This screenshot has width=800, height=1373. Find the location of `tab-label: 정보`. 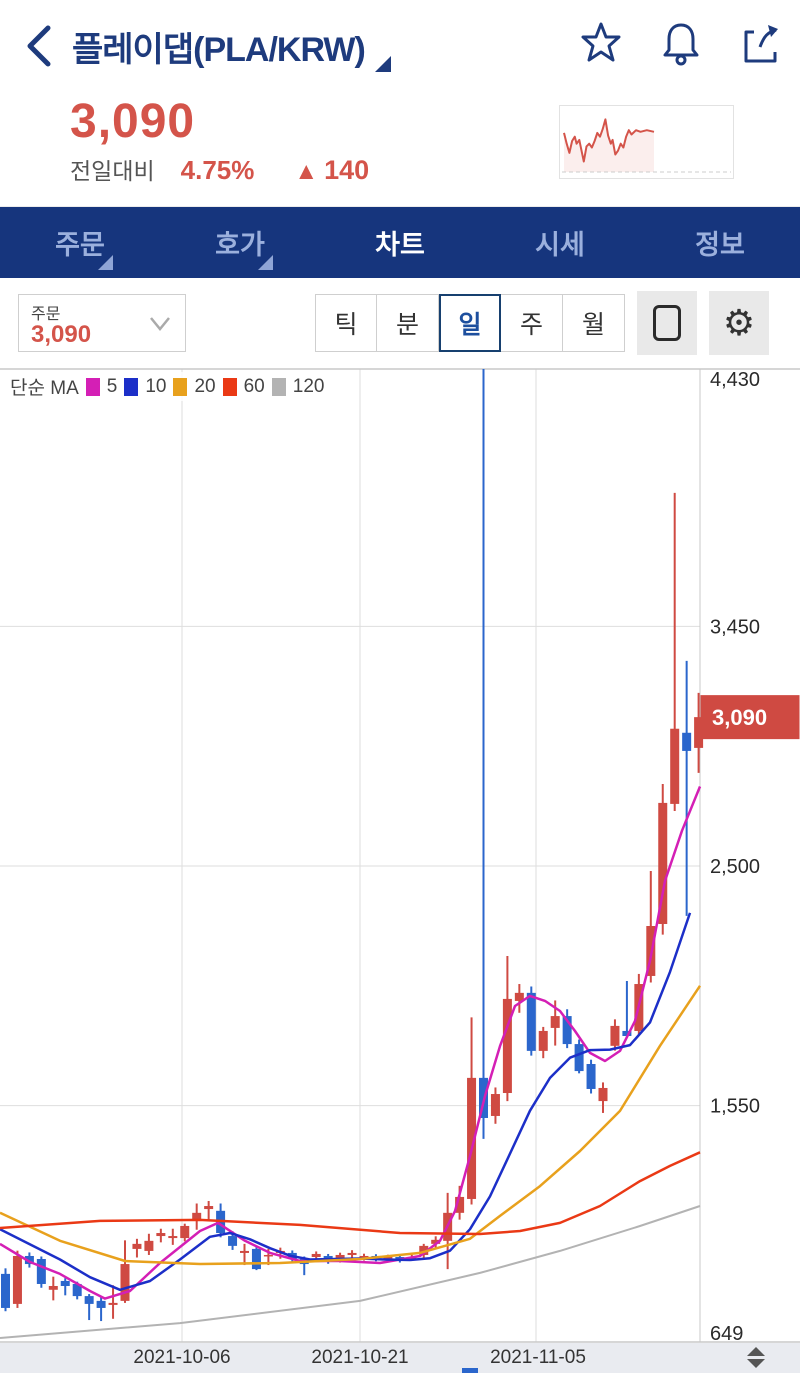

tab-label: 정보 is located at coordinates (720, 245).